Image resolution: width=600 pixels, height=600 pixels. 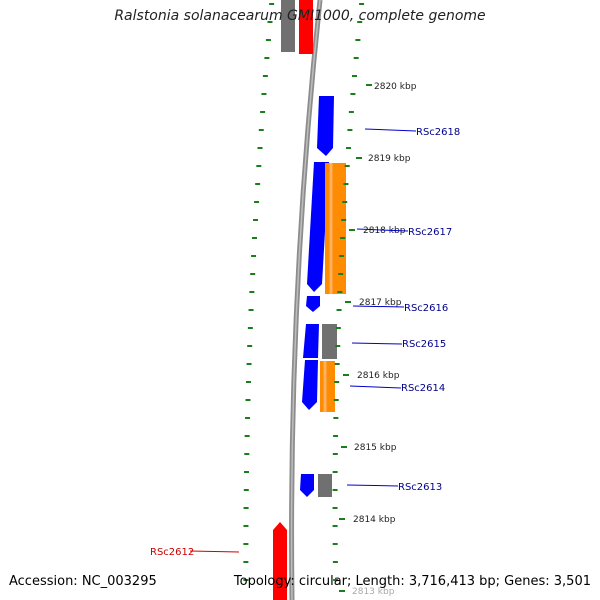 What do you see at coordinates (373, 592) in the screenshot?
I see `tick-label: 2813 kbp` at bounding box center [373, 592].